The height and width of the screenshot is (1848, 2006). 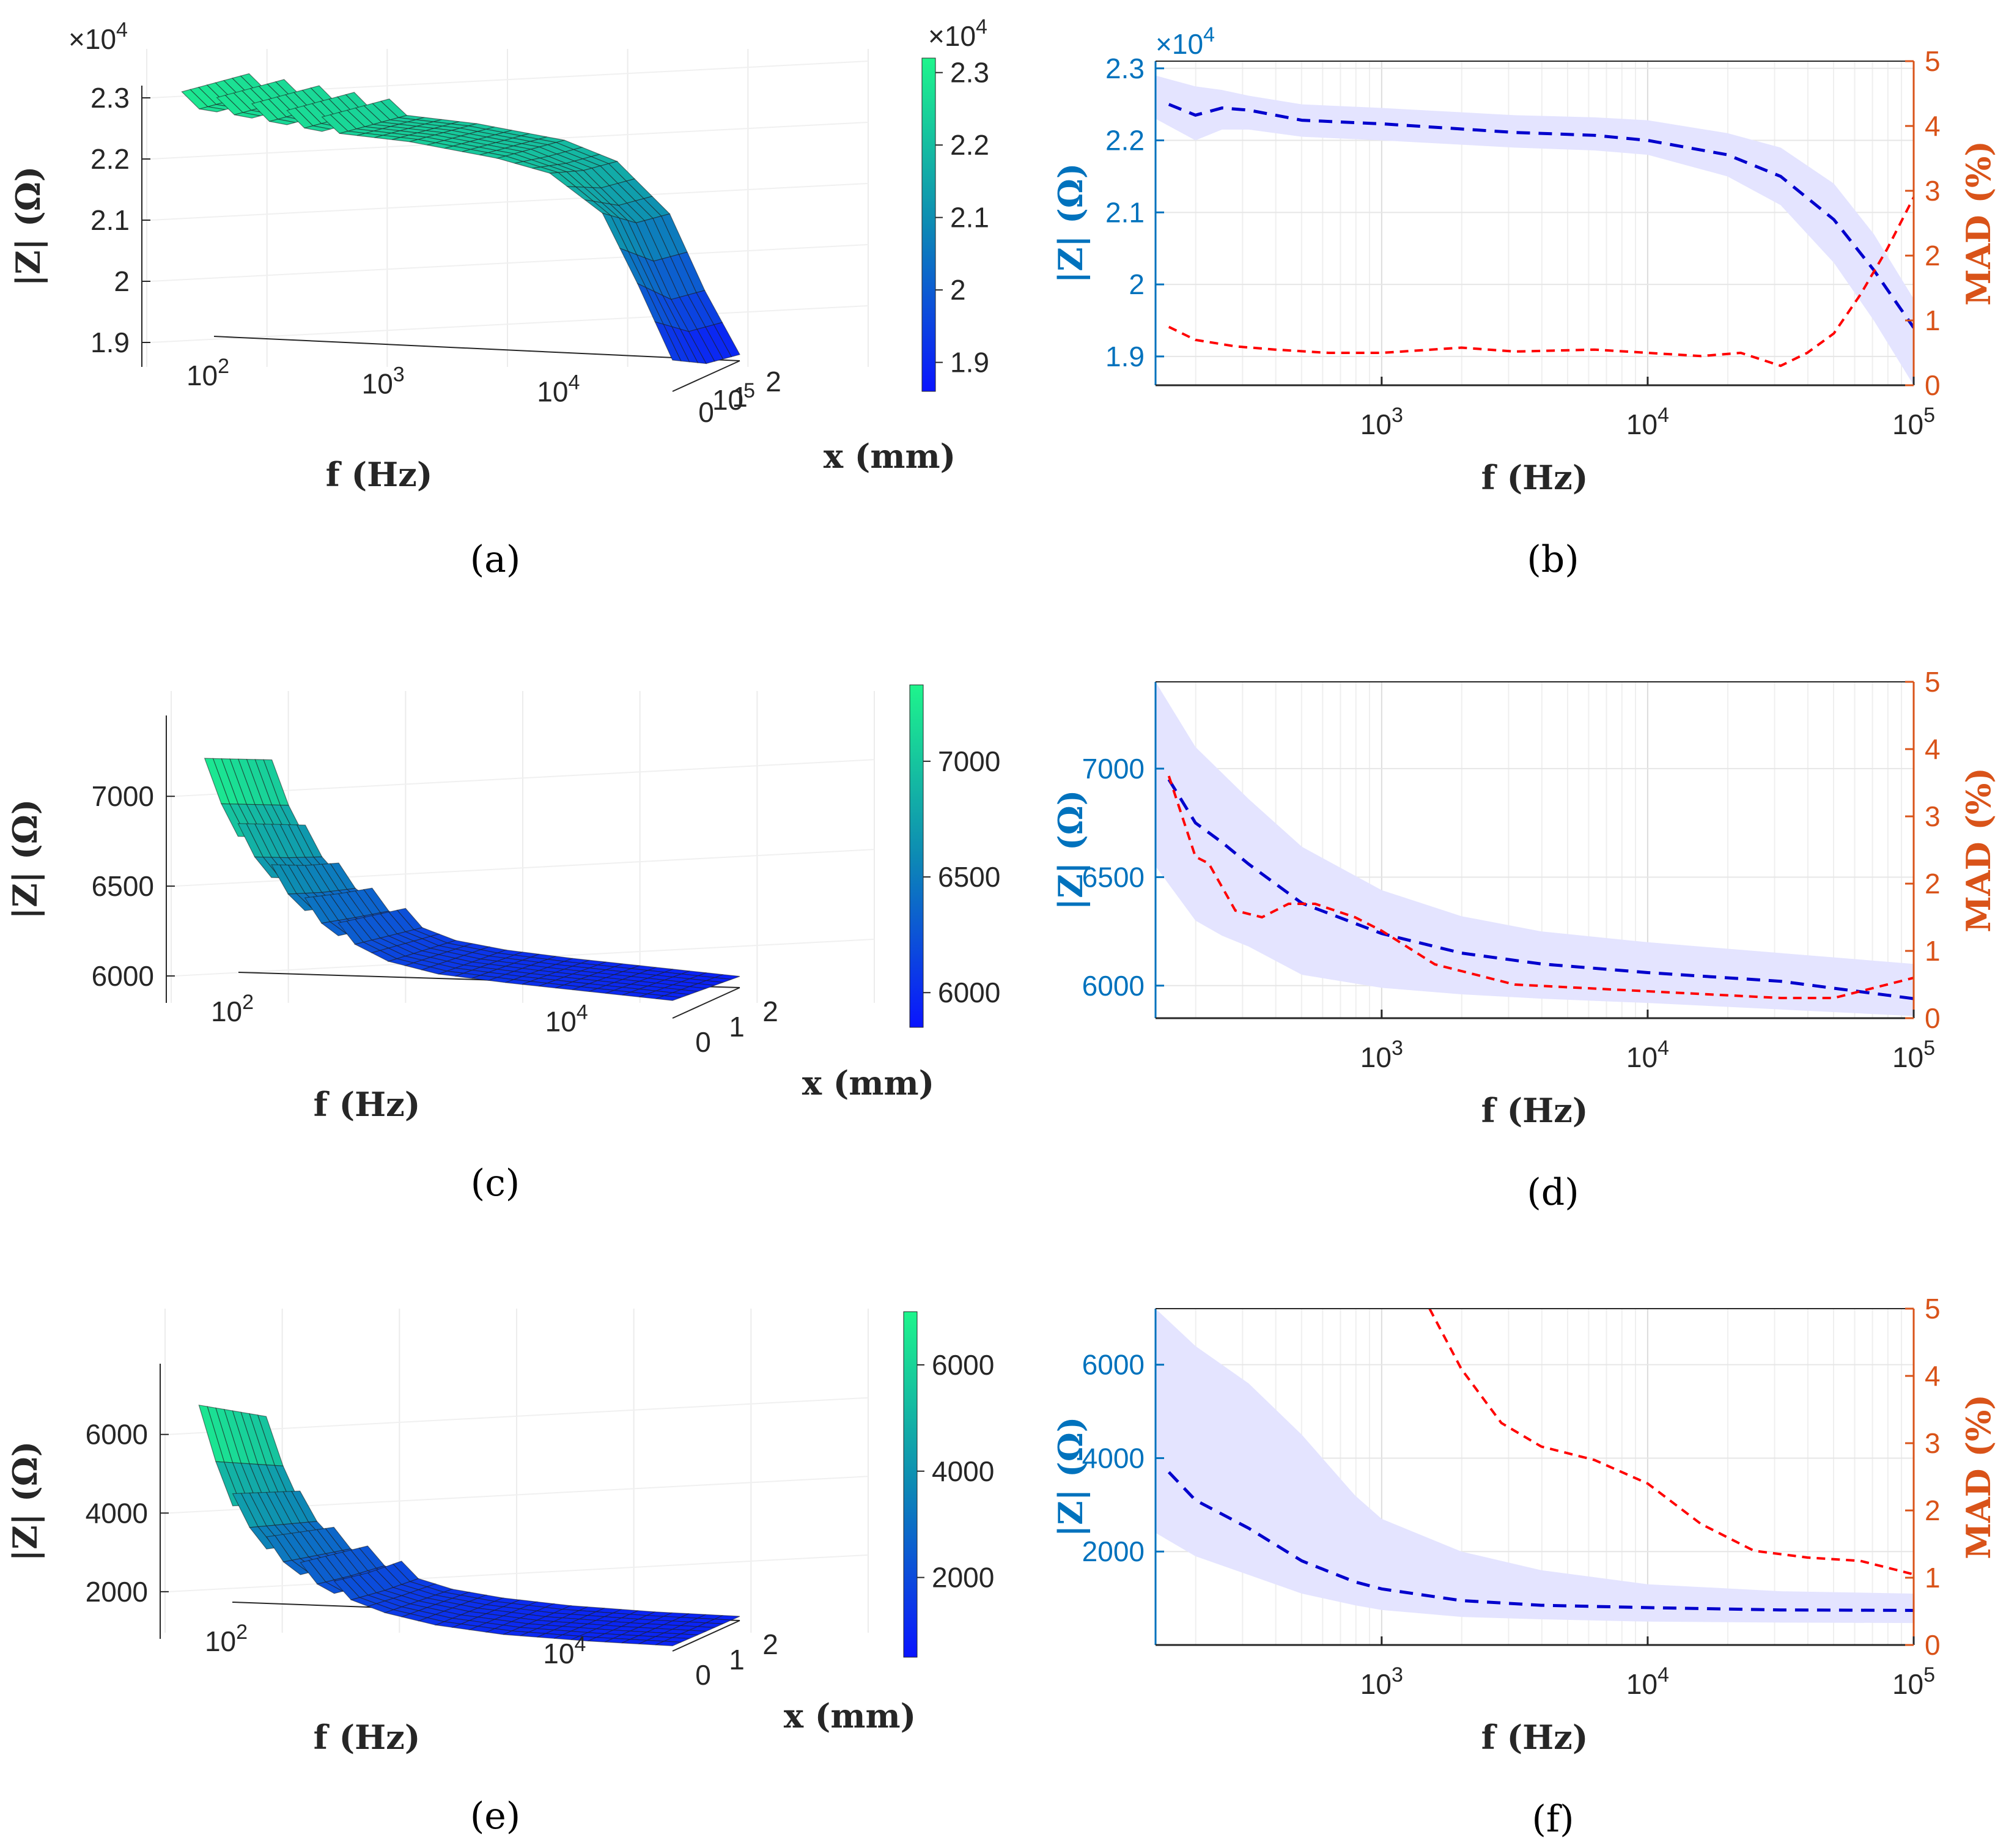 I want to click on y-left-tick-label: 2.3, so click(x=1125, y=68).